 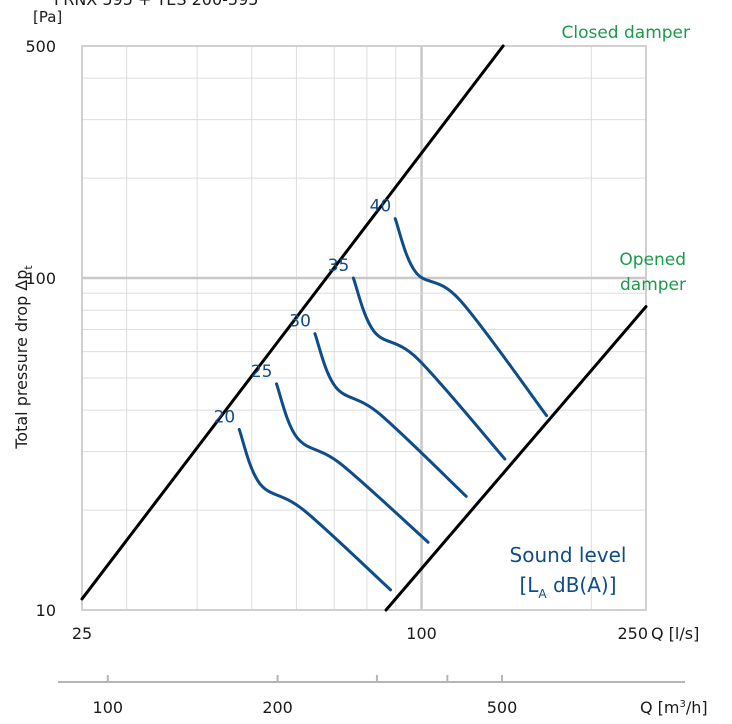 What do you see at coordinates (675, 633) in the screenshot?
I see `x-axis-label: Q [l/s]` at bounding box center [675, 633].